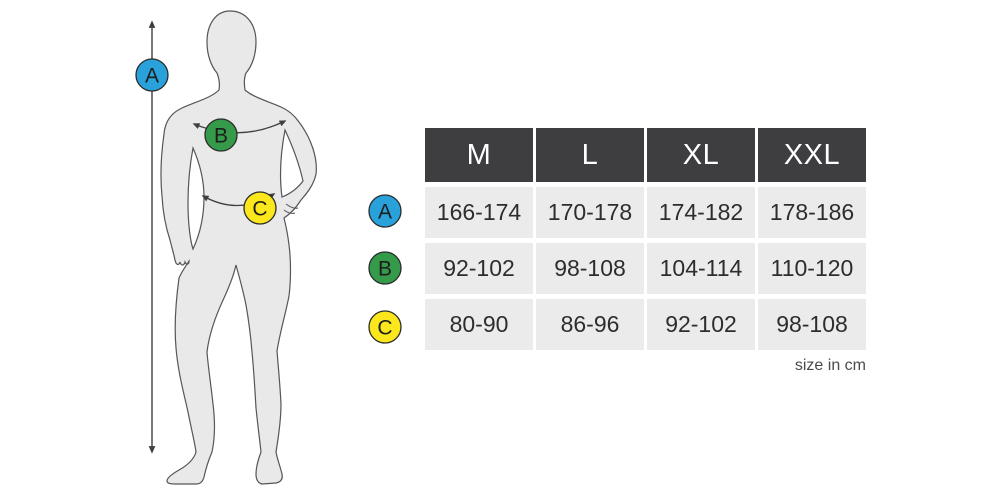 Image resolution: width=1000 pixels, height=500 pixels. What do you see at coordinates (590, 268) in the screenshot?
I see `chest-range-l: 98-108` at bounding box center [590, 268].